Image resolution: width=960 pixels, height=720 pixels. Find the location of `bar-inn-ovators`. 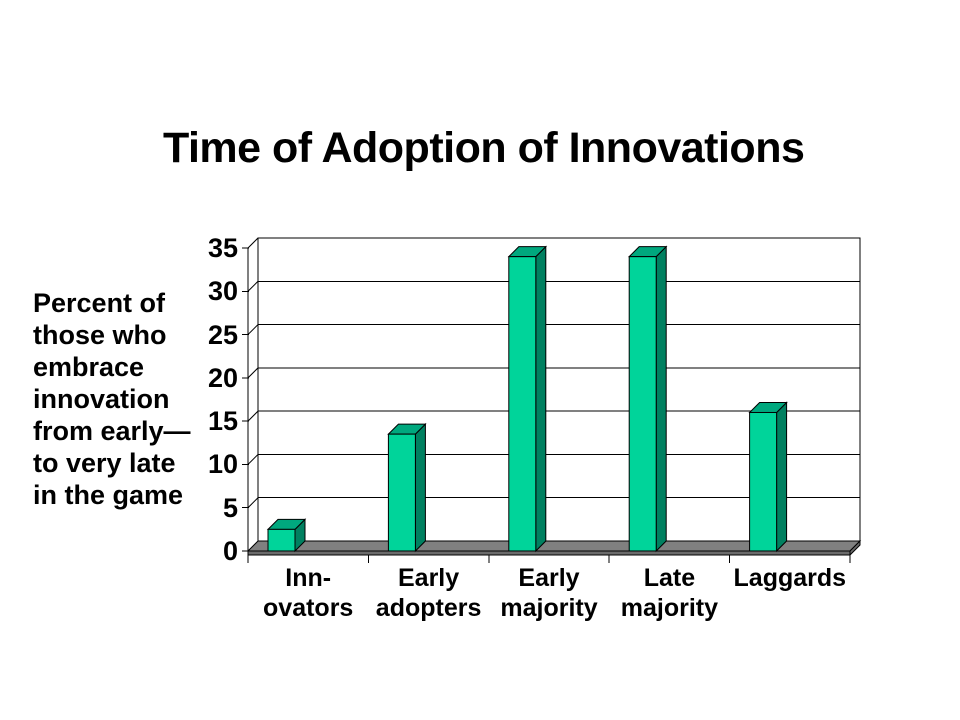

bar-inn-ovators is located at coordinates (281, 540).